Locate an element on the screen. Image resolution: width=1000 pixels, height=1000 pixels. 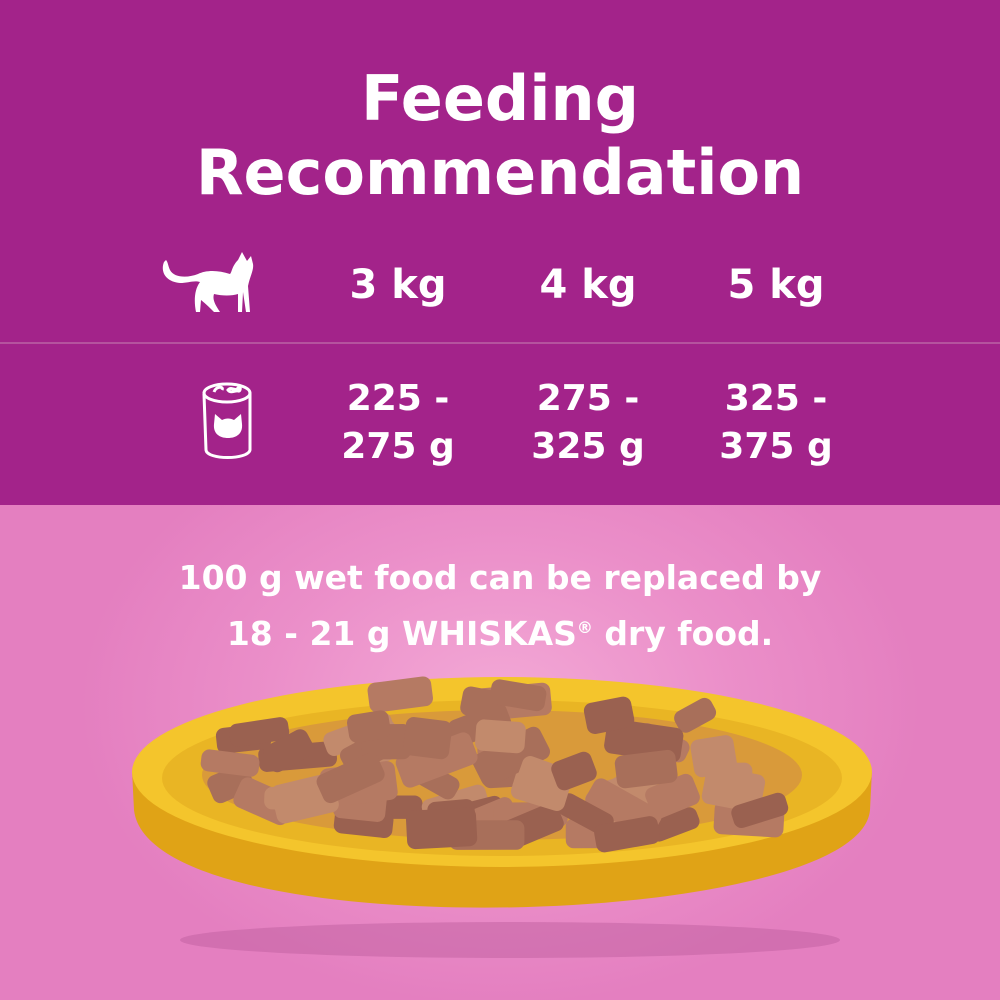
row-divider is located at coordinates (500, 343).